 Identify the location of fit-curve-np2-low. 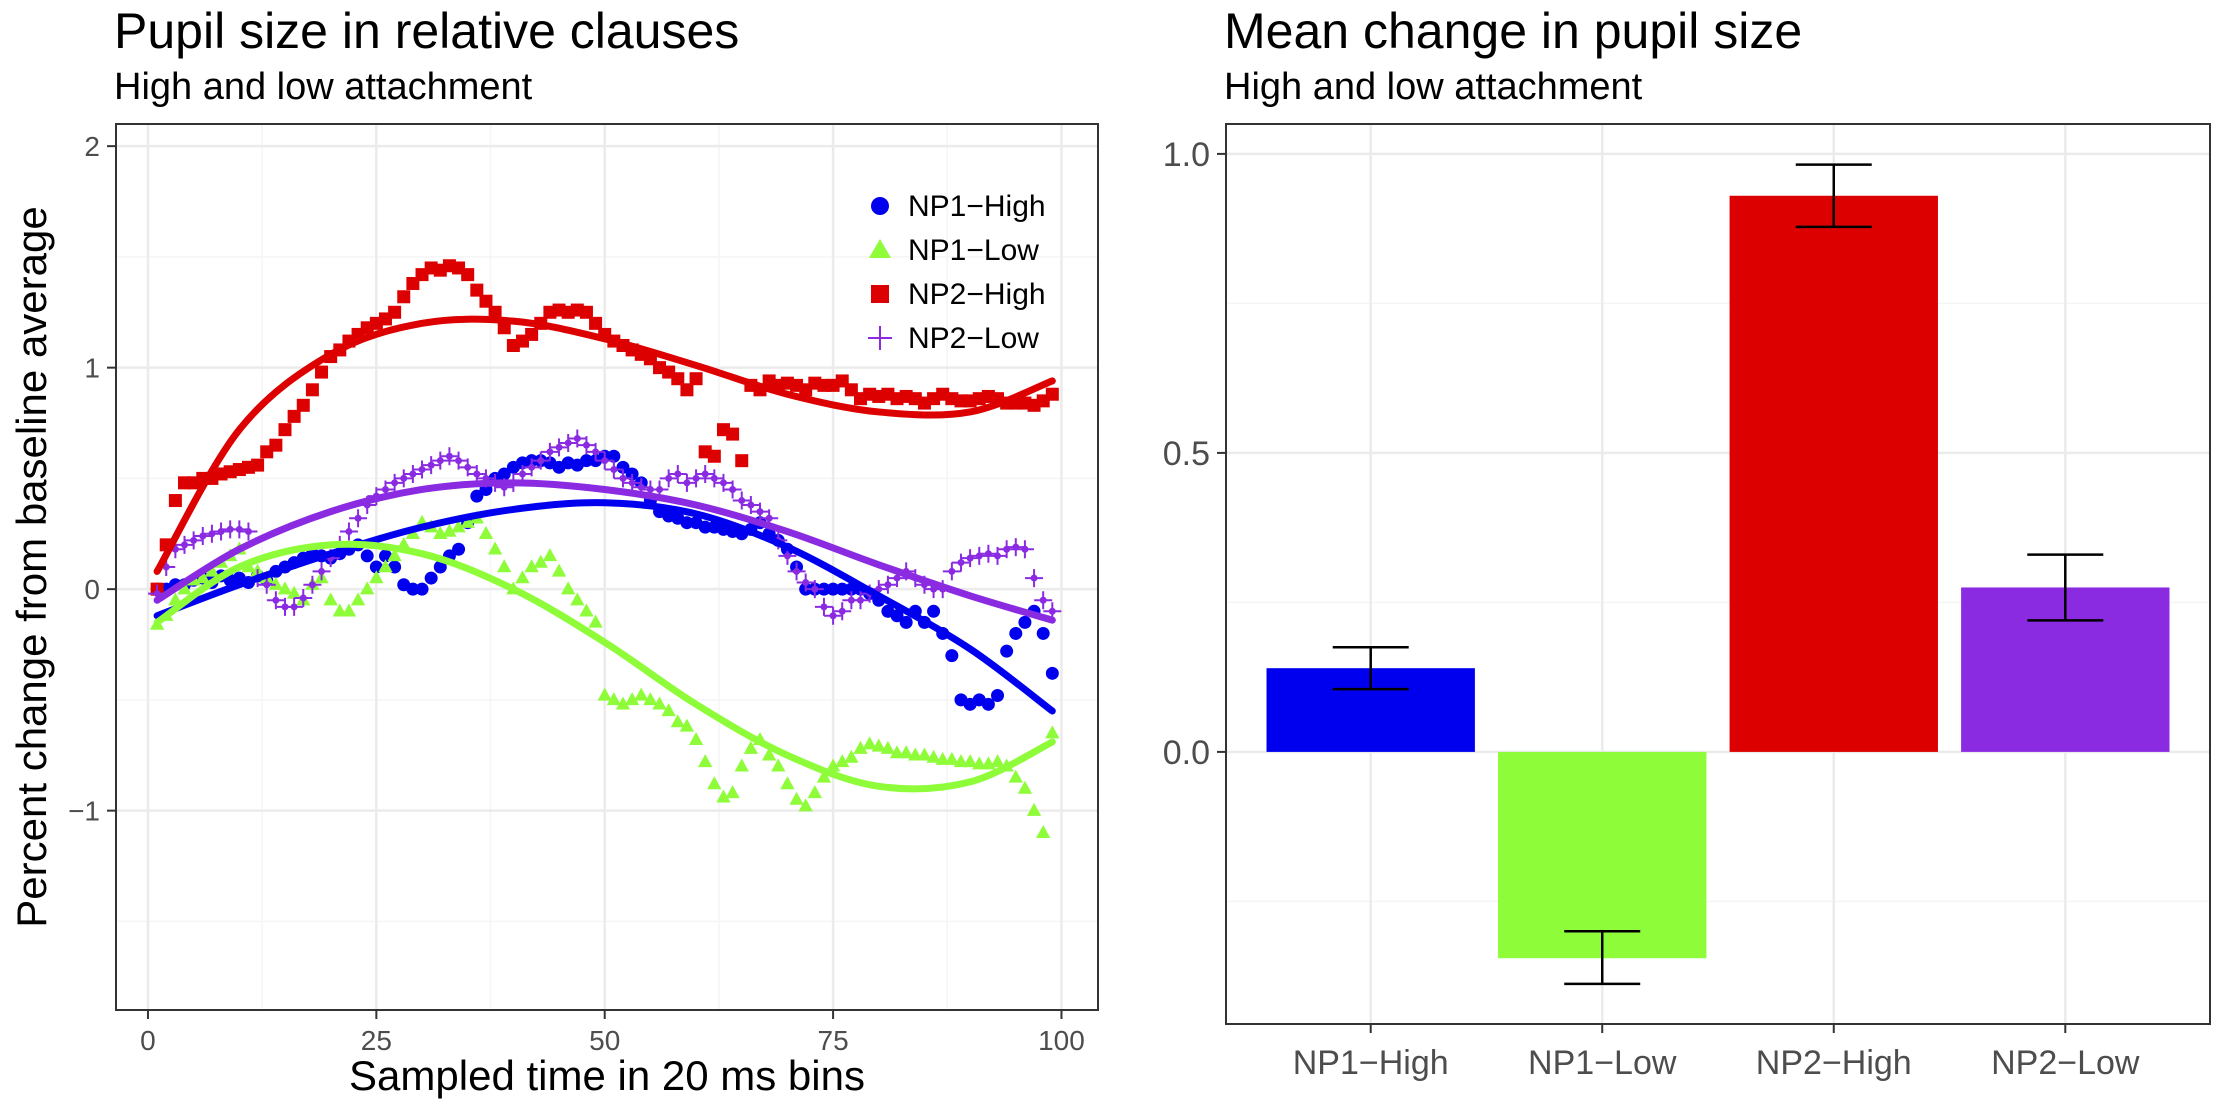
(604, 551).